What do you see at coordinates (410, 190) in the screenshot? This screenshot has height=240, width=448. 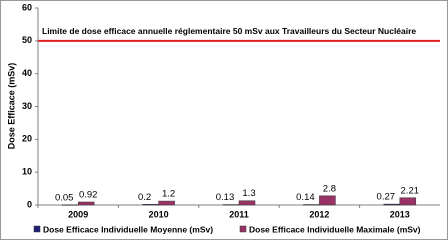 I see `data-label: 2.21` at bounding box center [410, 190].